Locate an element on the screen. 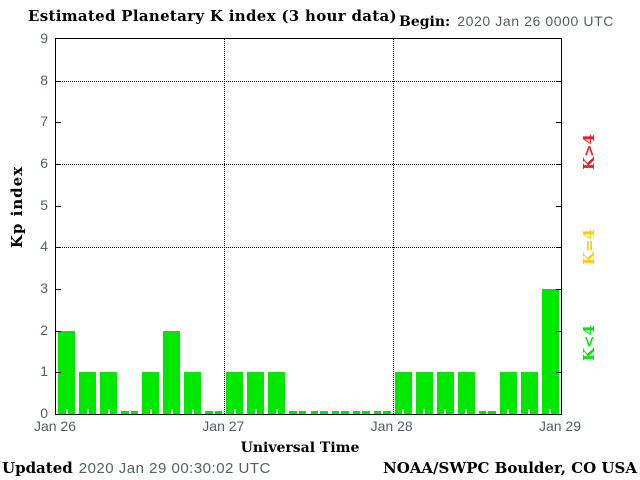 The width and height of the screenshot is (640, 480). x-tick-label-jan-26: Jan 26 is located at coordinates (55, 426).